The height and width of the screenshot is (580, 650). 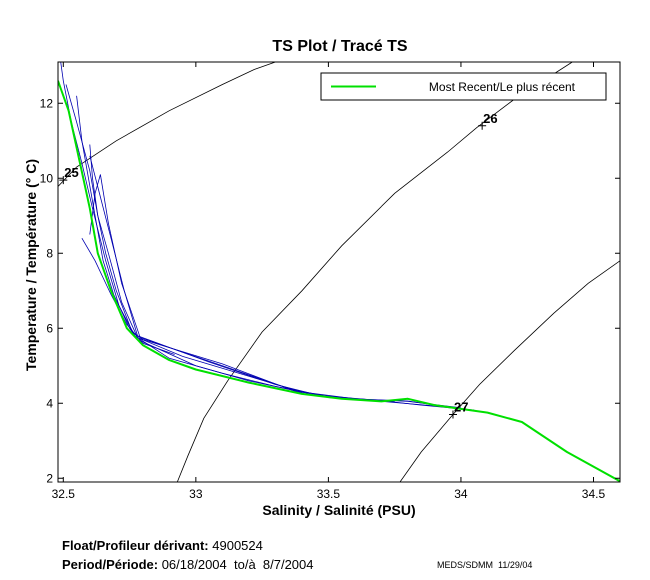 What do you see at coordinates (338, 510) in the screenshot?
I see `x-axis-label: Salinity / Salinité (PSU)` at bounding box center [338, 510].